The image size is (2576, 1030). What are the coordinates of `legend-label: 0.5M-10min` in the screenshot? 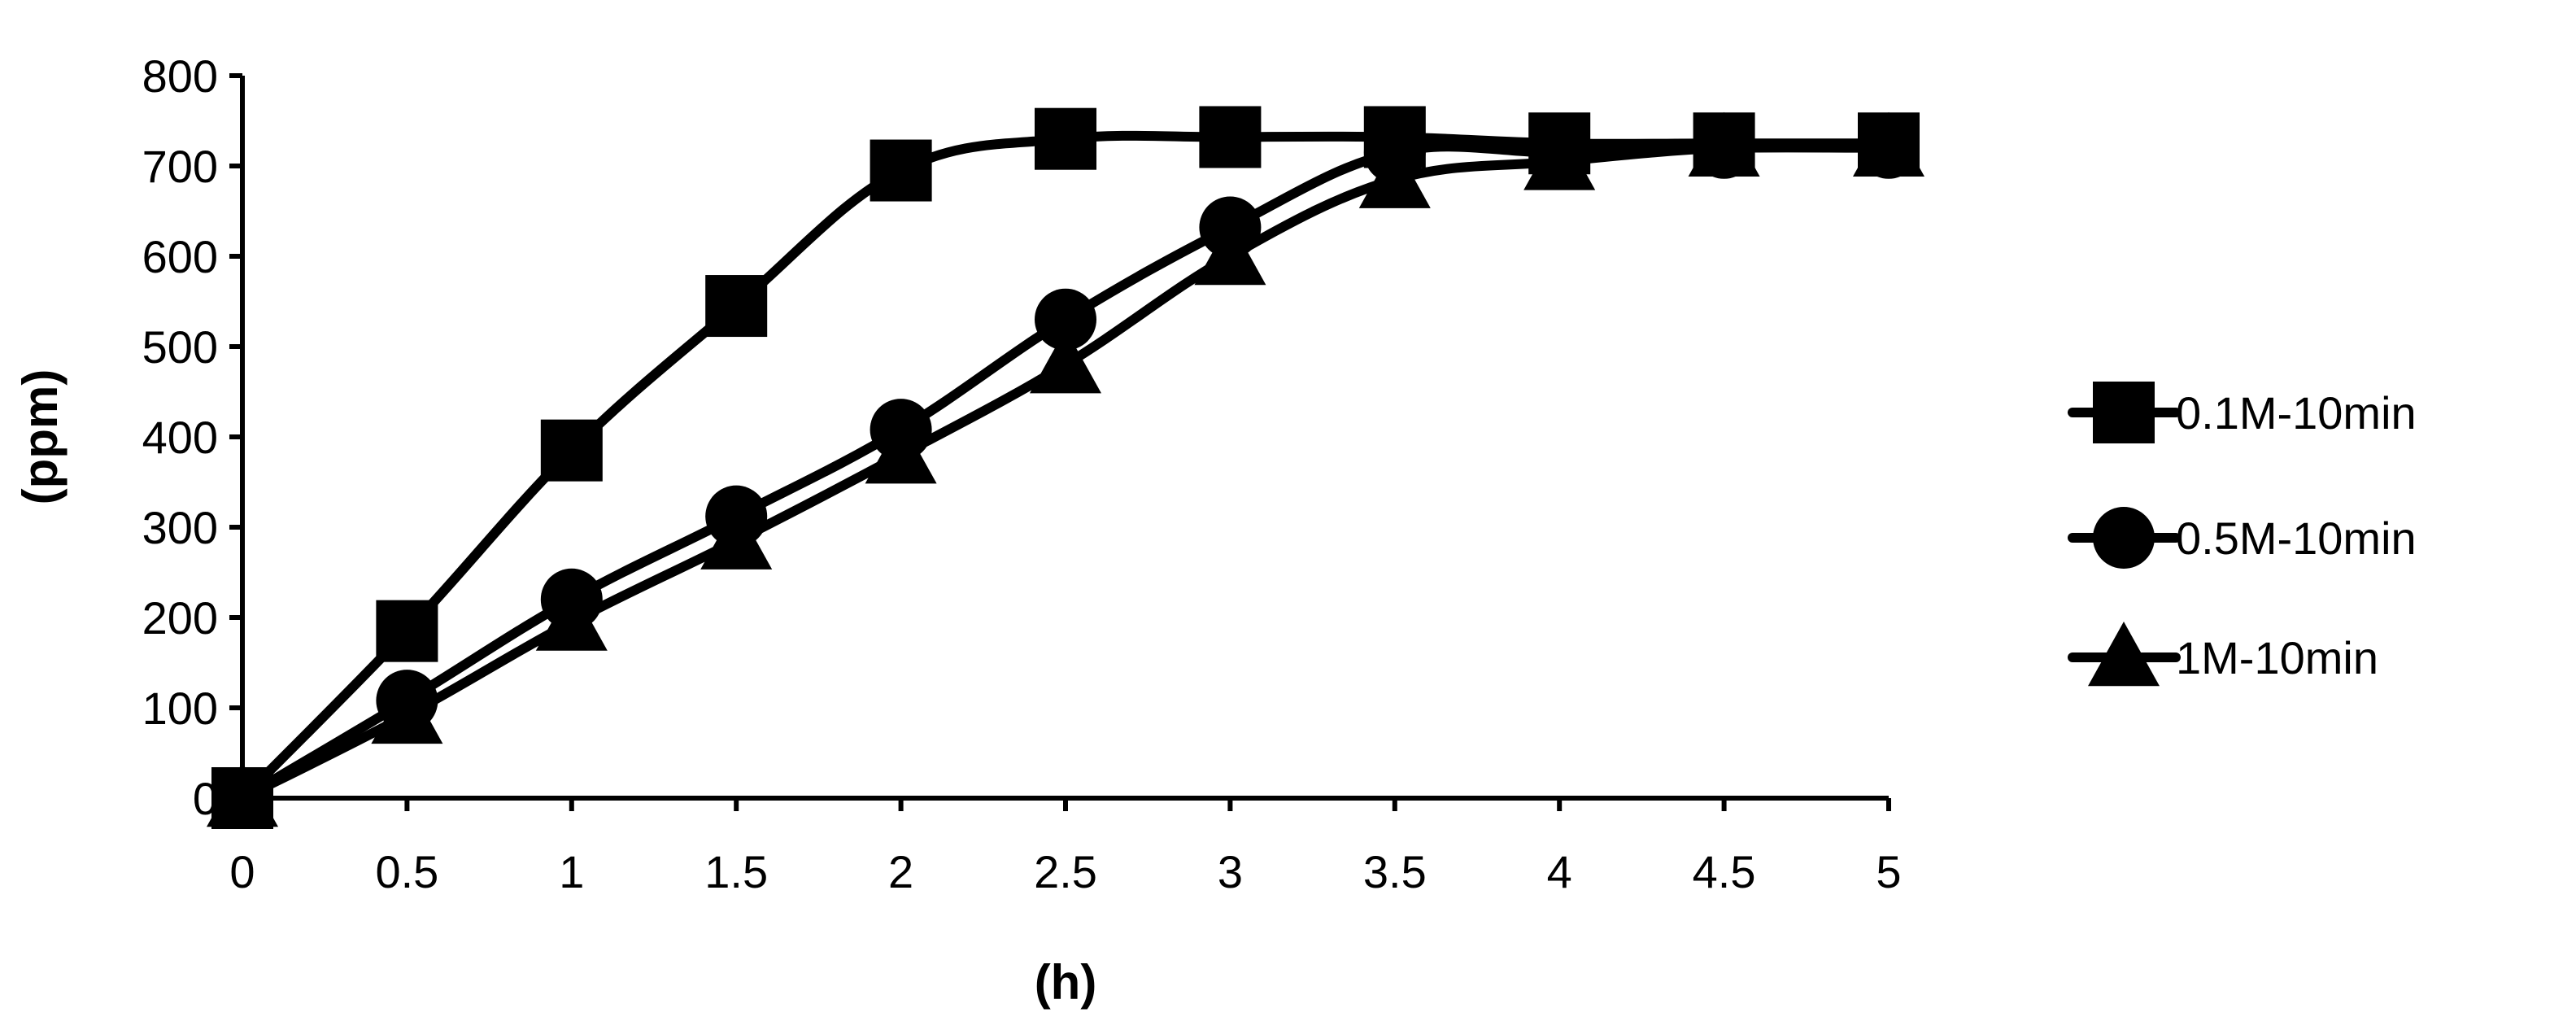 It's located at (2296, 538).